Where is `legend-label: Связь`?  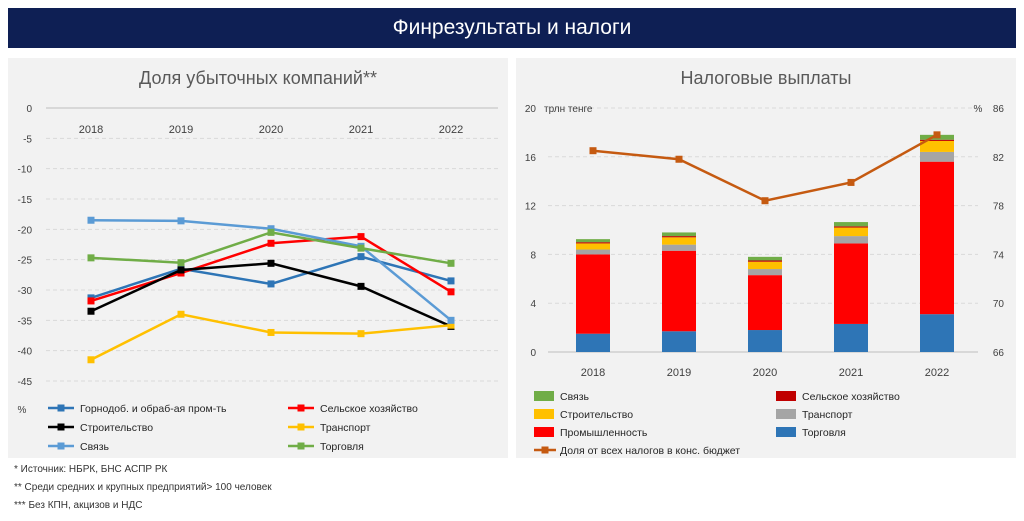
legend-label: Связь is located at coordinates (95, 447).